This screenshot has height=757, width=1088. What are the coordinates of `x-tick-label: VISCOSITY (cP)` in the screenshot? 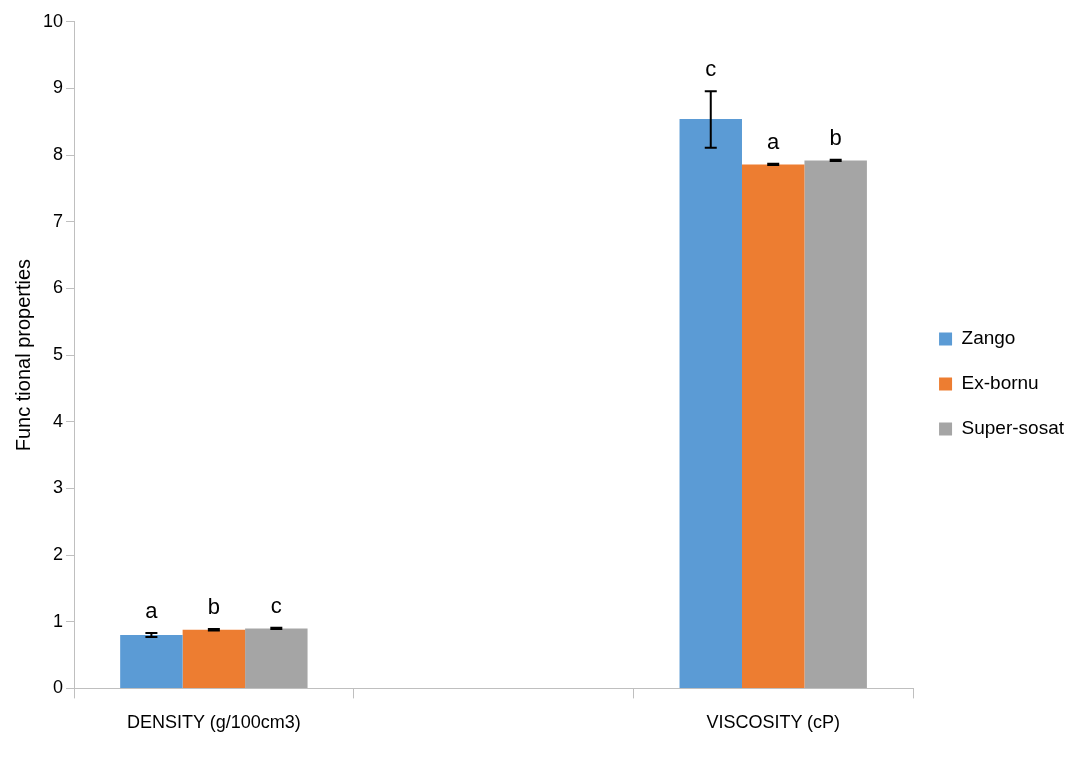 It's located at (773, 722).